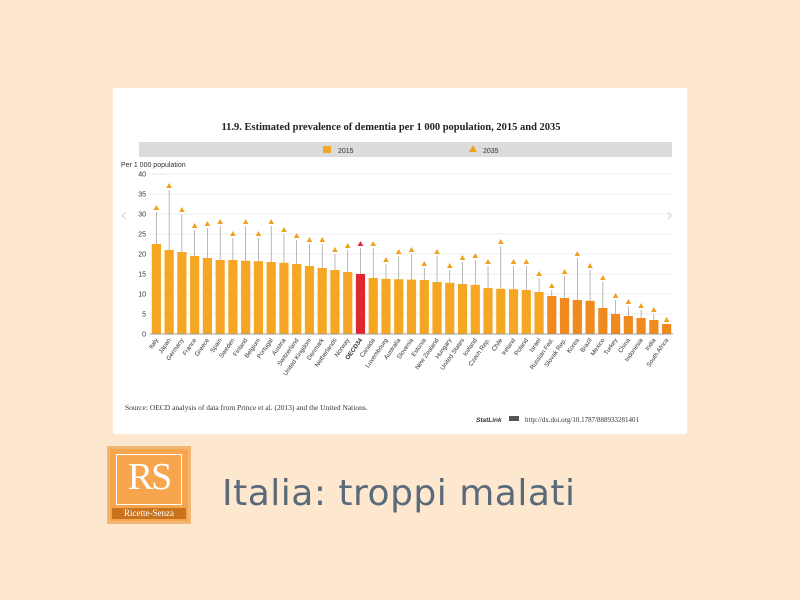 Image resolution: width=800 pixels, height=600 pixels. I want to click on statlink-icon, so click(514, 418).